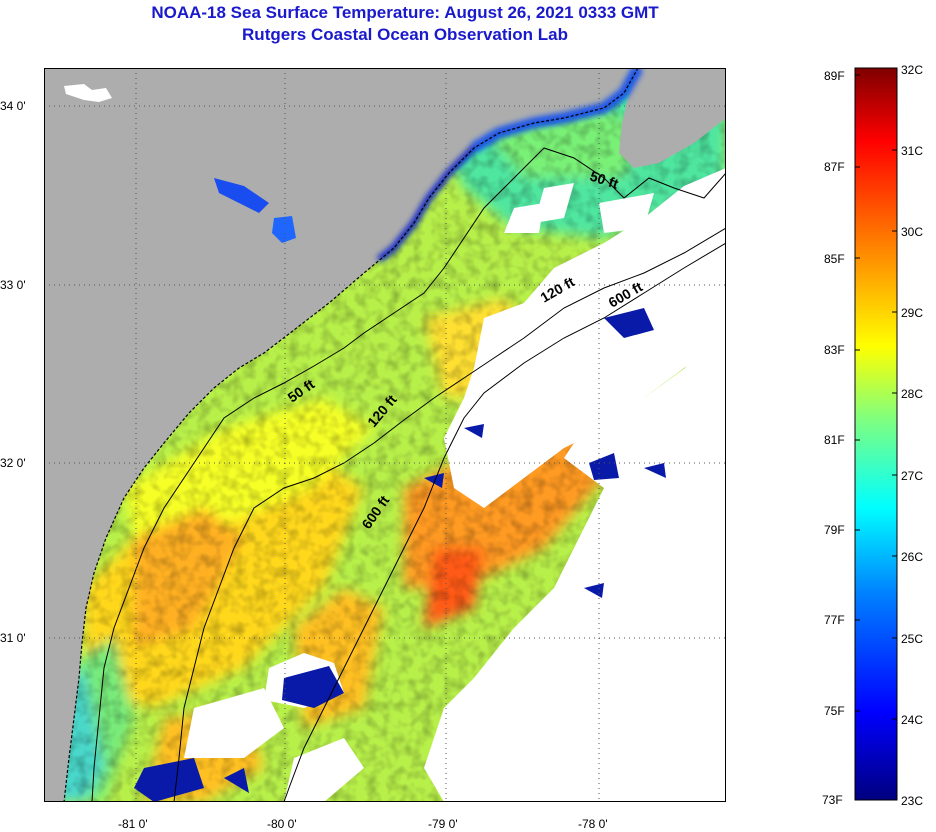 The width and height of the screenshot is (936, 832). I want to click on lon-label: -78 0', so click(593, 824).